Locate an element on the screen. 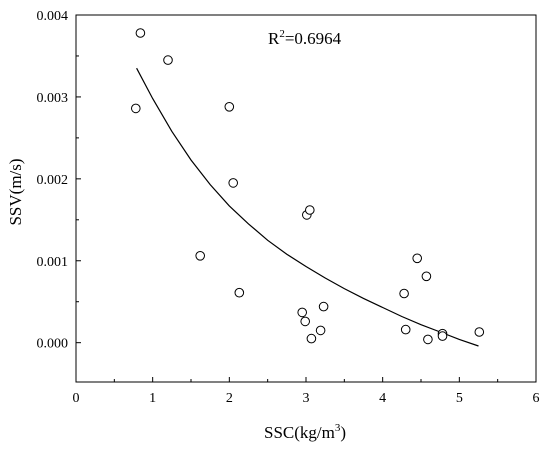 The height and width of the screenshot is (455, 550). x-tick-label: 5 is located at coordinates (459, 398).